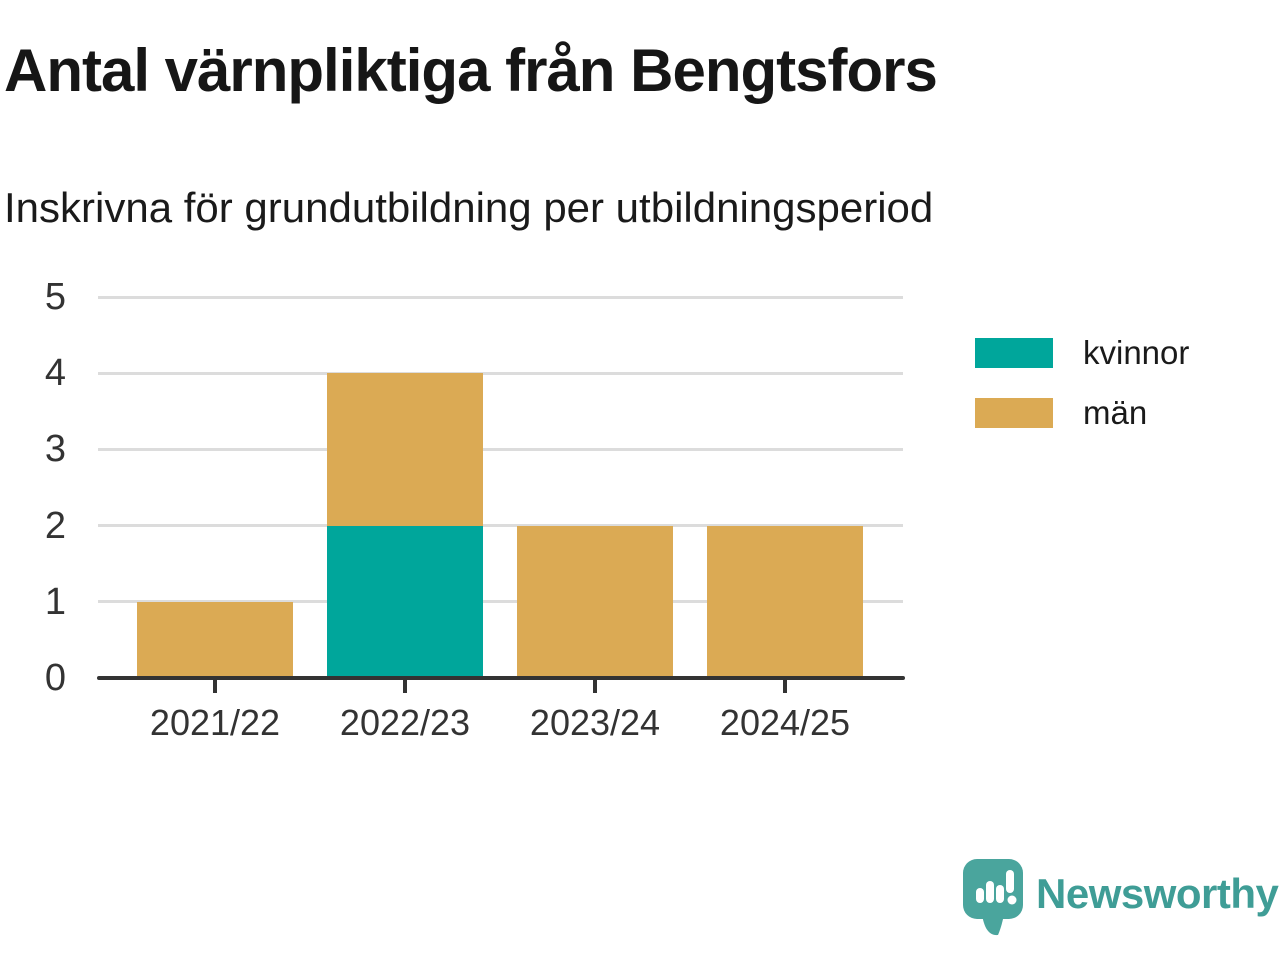 This screenshot has width=1280, height=960. Describe the element at coordinates (1157, 893) in the screenshot. I see `brand-name: Newsworthy` at that location.